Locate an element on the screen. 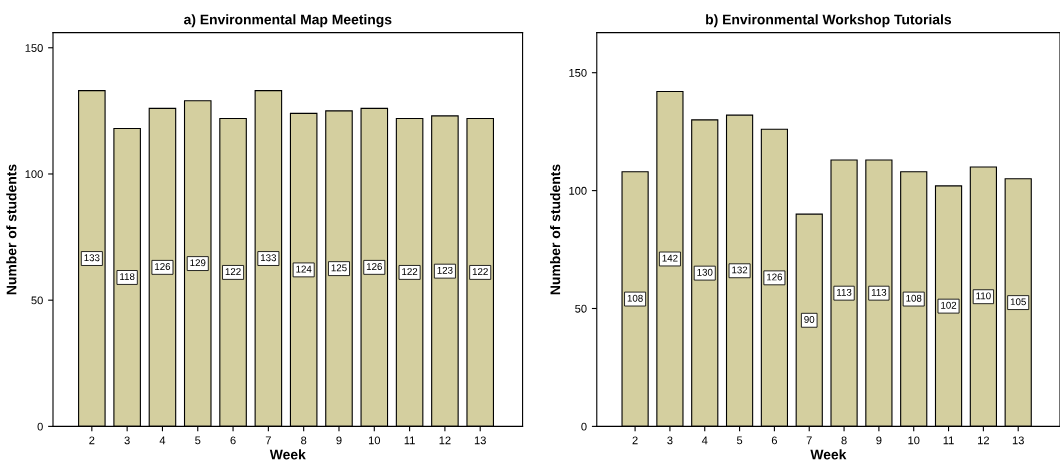  data-label: 142 is located at coordinates (670, 258).